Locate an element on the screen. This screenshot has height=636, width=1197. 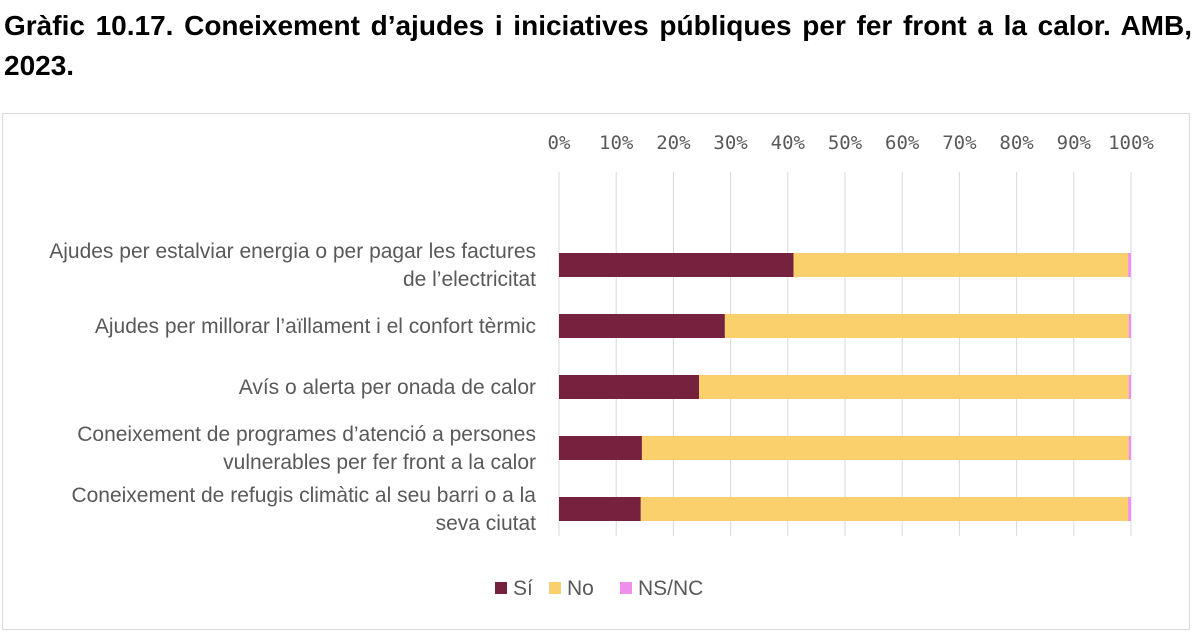
x-tick-label: 50% is located at coordinates (845, 143).